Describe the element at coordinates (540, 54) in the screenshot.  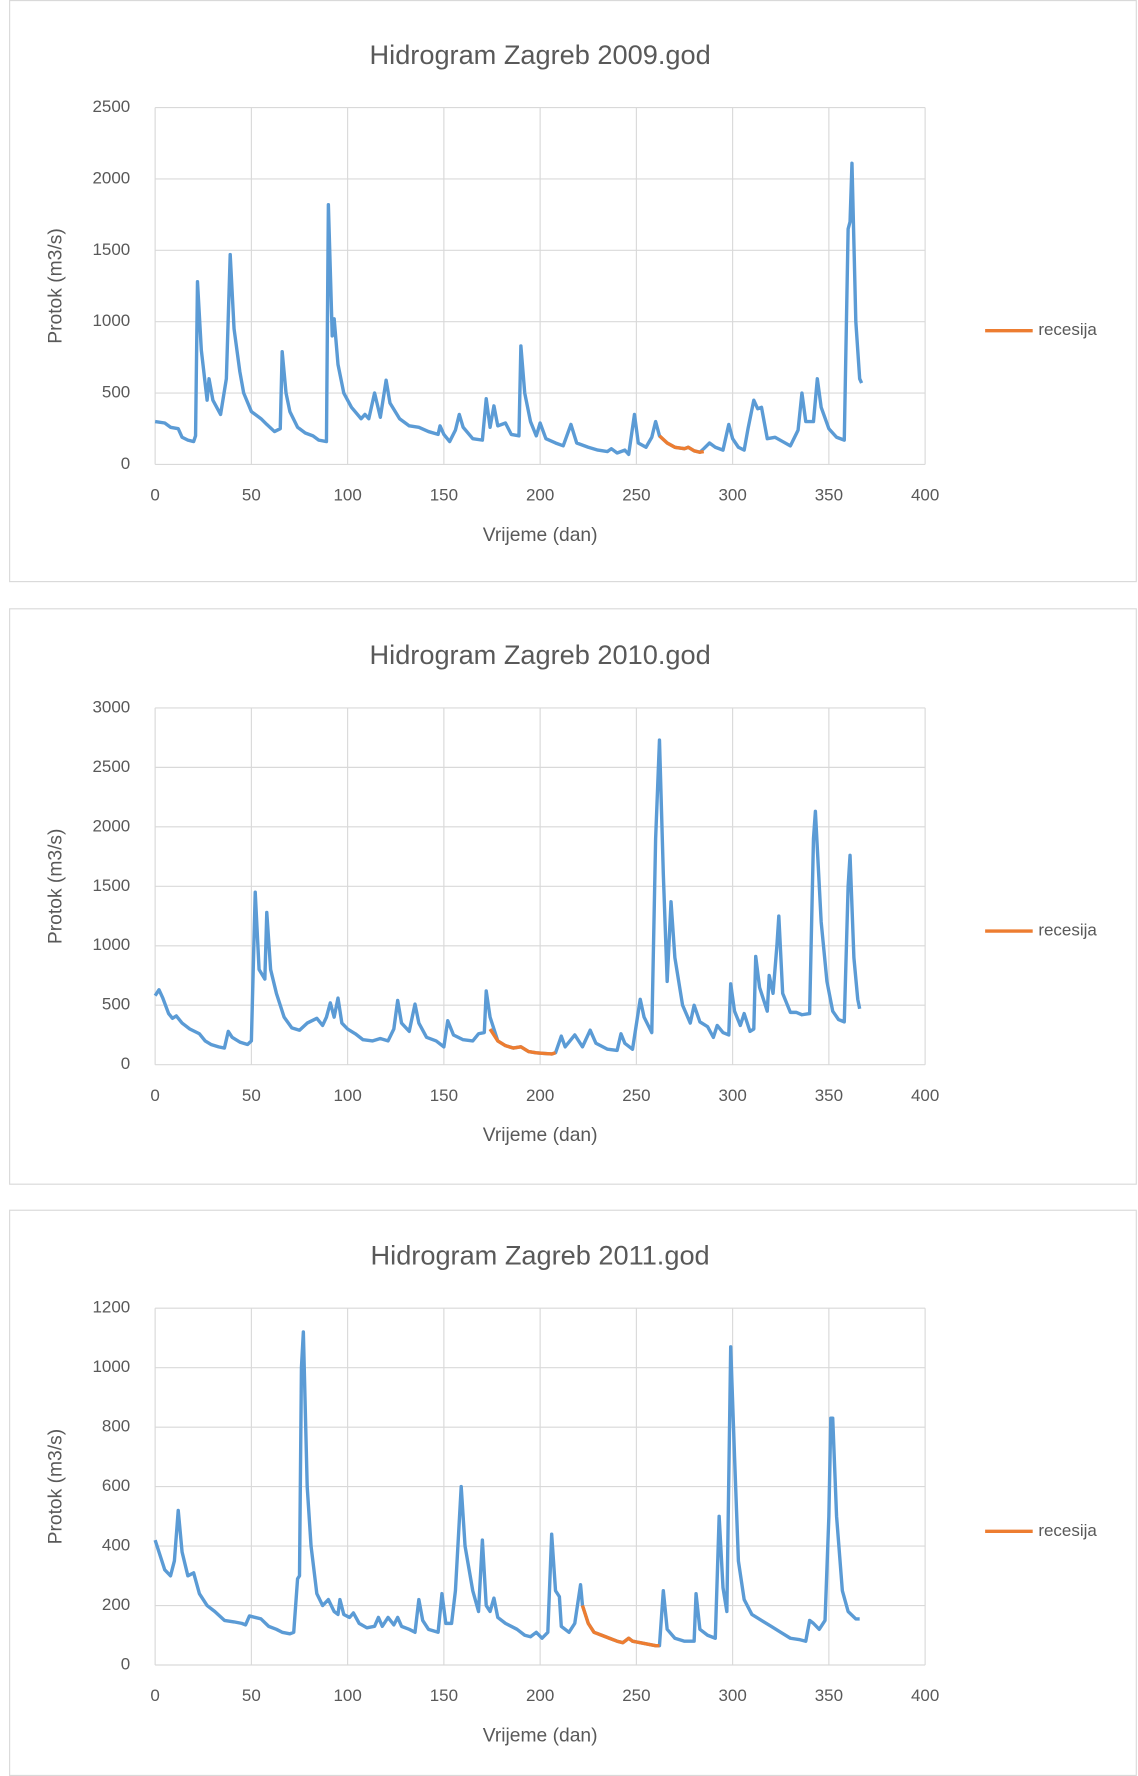
I see `chart-title: Hidrogram Zagreb 2009.god` at that location.